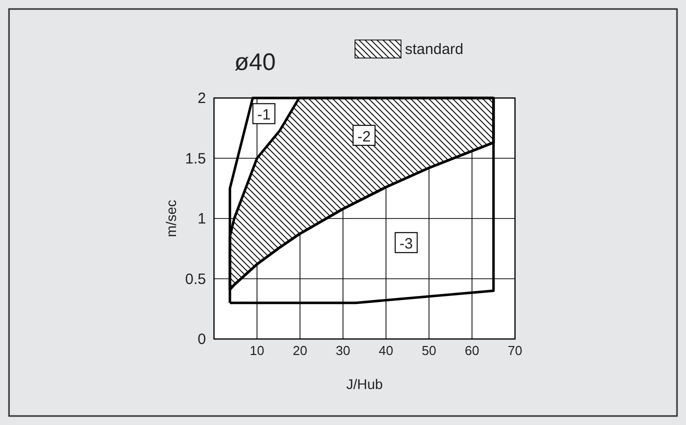 This screenshot has height=425, width=686. I want to click on x-tick-label: 20, so click(300, 350).